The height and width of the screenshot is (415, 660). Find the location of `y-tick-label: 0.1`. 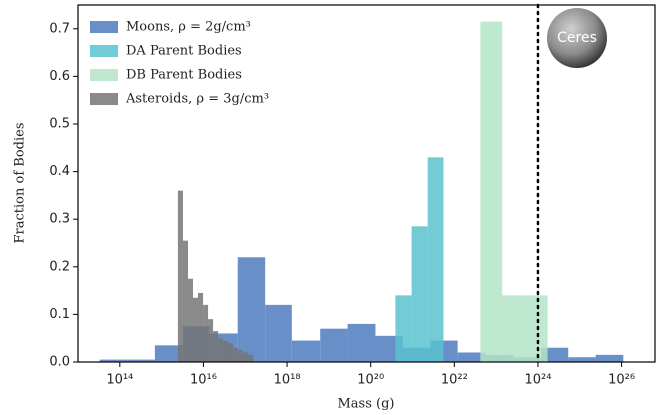

y-tick-label: 0.1 is located at coordinates (59, 314).